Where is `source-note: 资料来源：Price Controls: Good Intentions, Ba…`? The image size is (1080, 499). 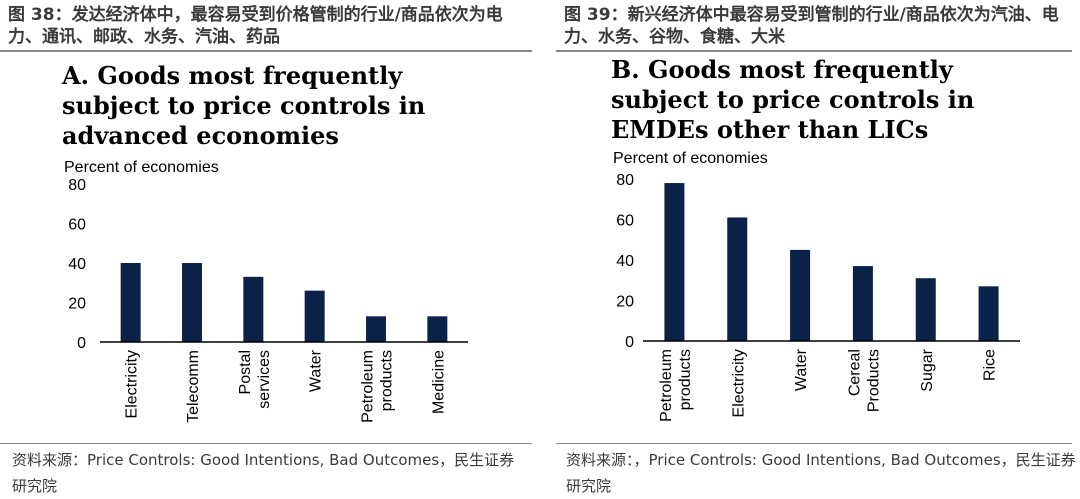 source-note: 资料来源：Price Controls: Good Intentions, Ba… is located at coordinates (263, 473).